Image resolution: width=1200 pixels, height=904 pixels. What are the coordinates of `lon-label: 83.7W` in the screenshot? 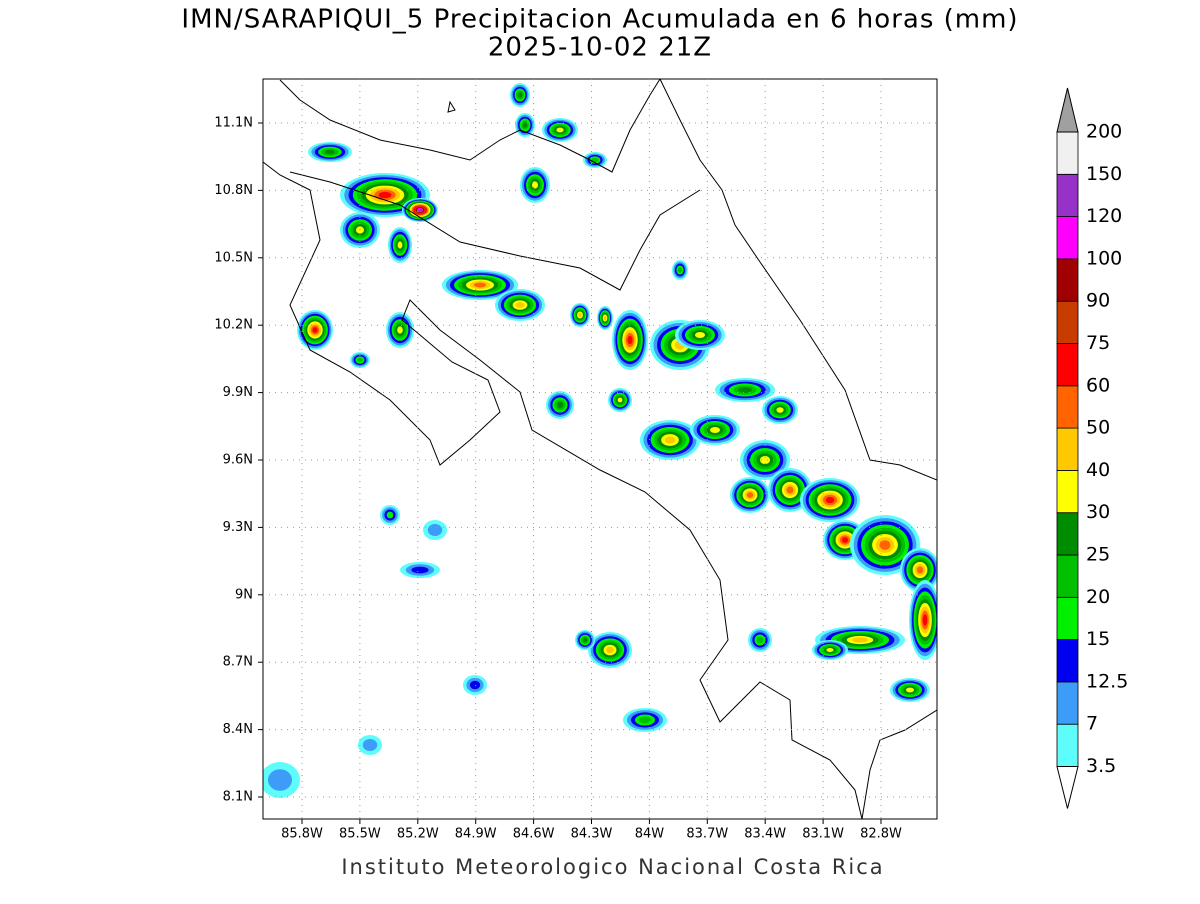 It's located at (707, 834).